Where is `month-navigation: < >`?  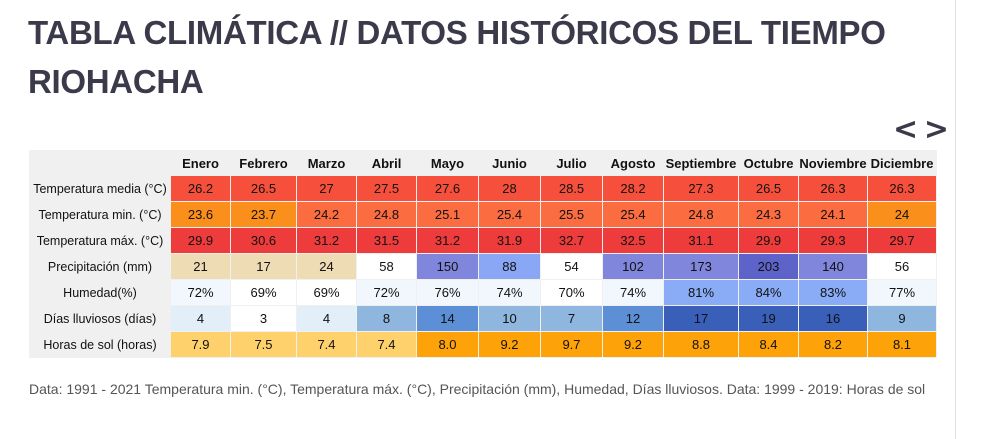
month-navigation: < > is located at coordinates (921, 130).